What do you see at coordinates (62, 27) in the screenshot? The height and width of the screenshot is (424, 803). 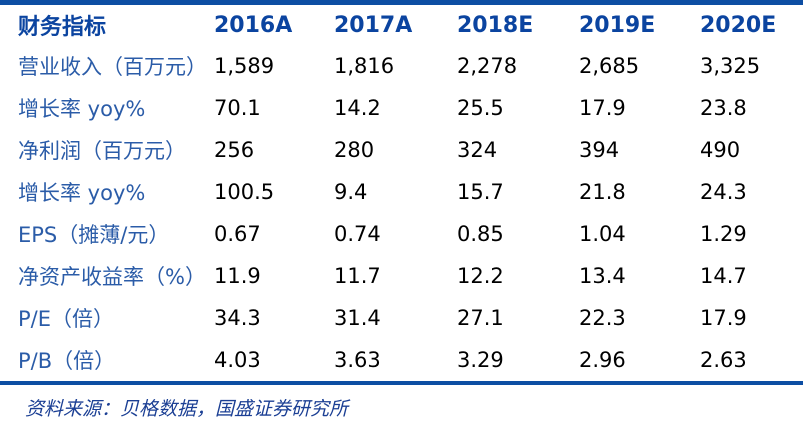 I see `header-label: 财务指标` at bounding box center [62, 27].